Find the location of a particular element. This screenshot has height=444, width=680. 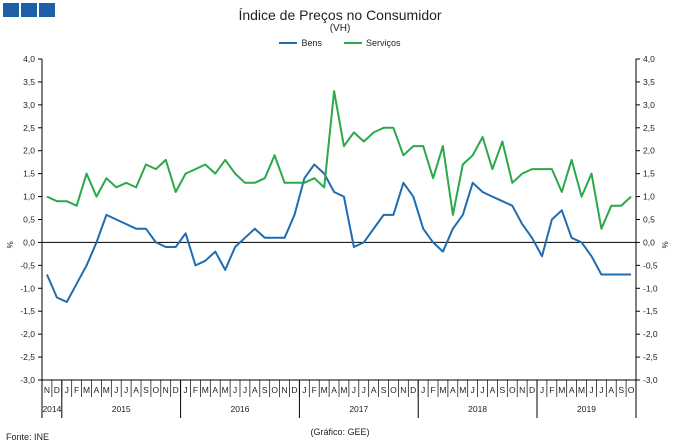

y-tick-label-left: -2,5 is located at coordinates (27, 357).